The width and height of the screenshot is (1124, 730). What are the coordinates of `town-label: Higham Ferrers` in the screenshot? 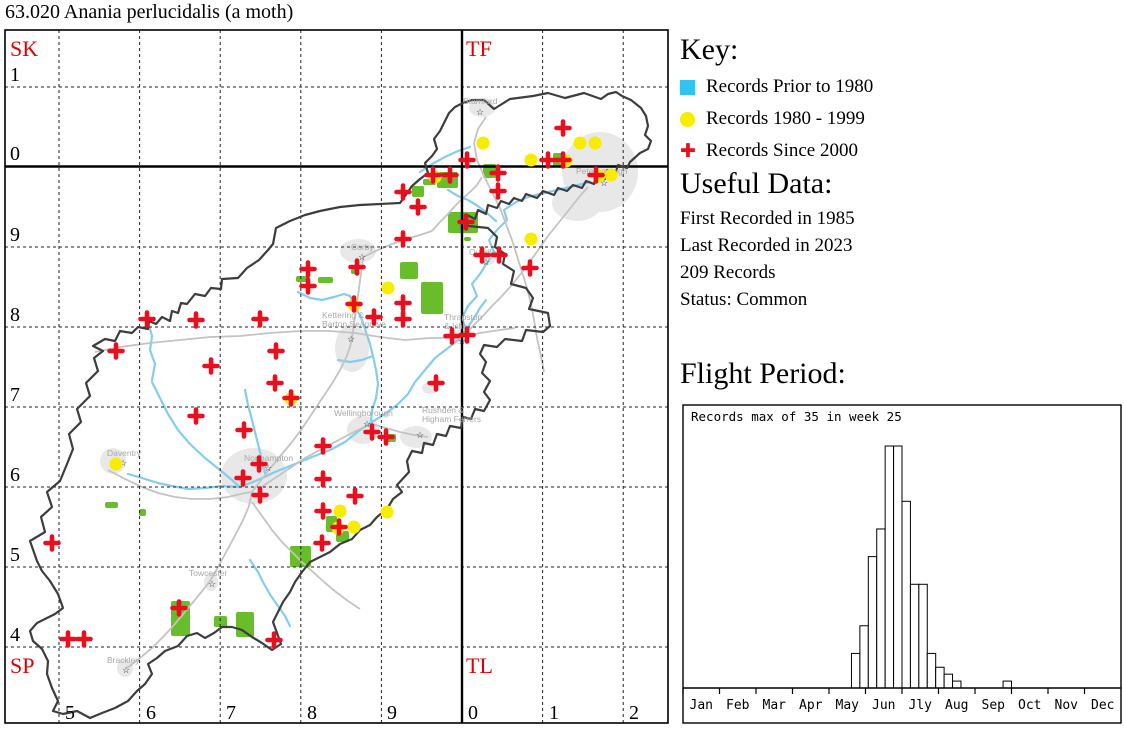 It's located at (451, 419).